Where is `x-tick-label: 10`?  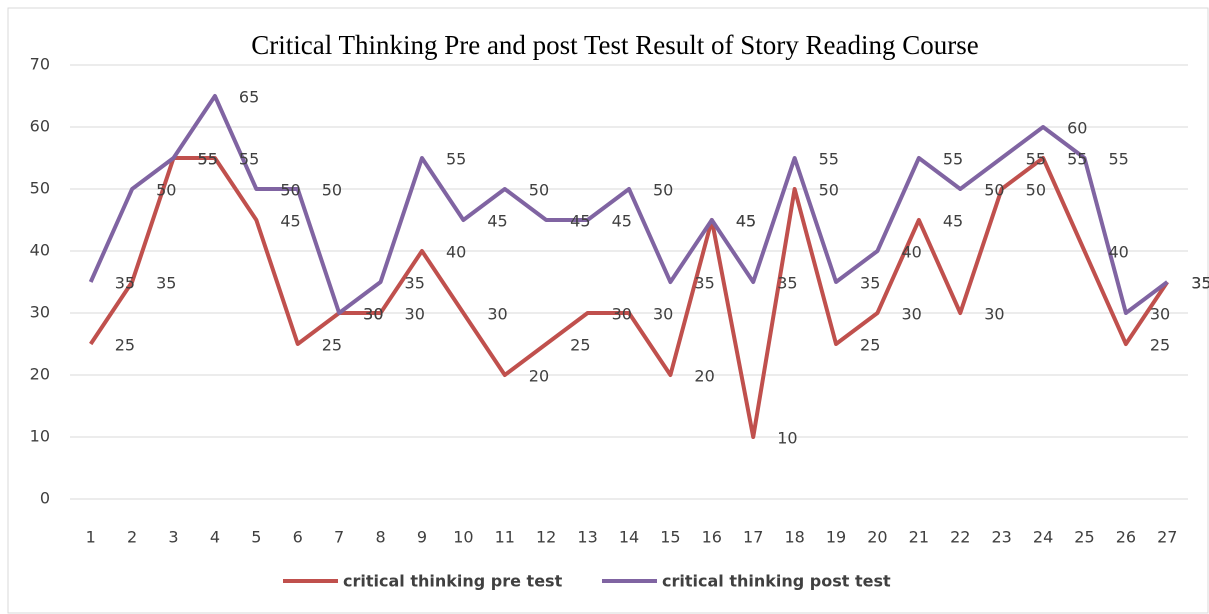
x-tick-label: 10 is located at coordinates (463, 537).